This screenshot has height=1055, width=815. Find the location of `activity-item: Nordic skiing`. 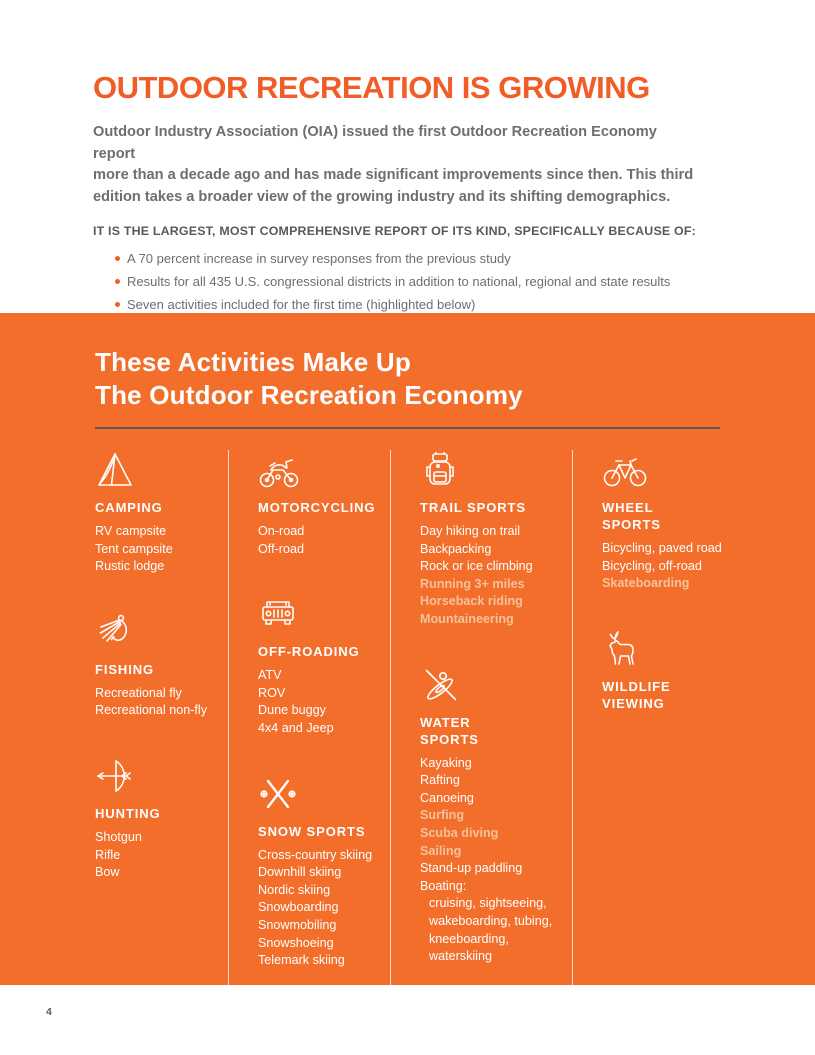

activity-item: Nordic skiing is located at coordinates (294, 889).